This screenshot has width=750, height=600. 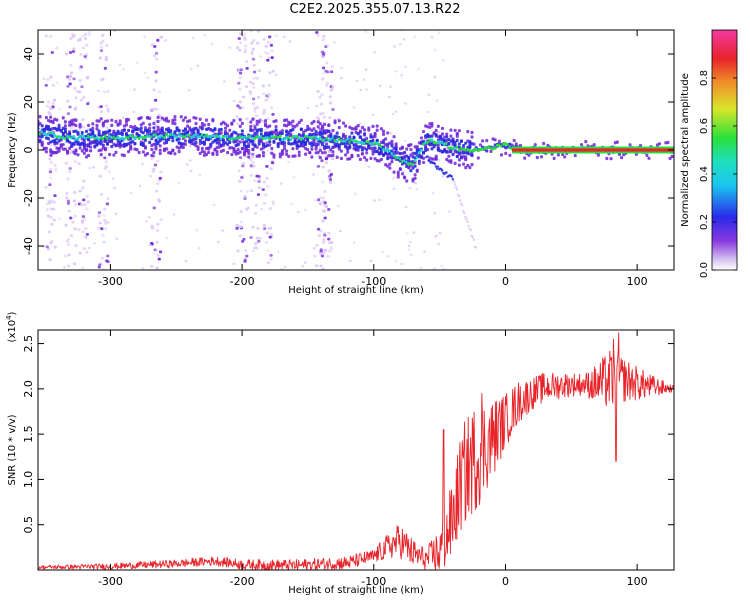 What do you see at coordinates (593, 150) in the screenshot?
I see `spectrogram-carrier-line` at bounding box center [593, 150].